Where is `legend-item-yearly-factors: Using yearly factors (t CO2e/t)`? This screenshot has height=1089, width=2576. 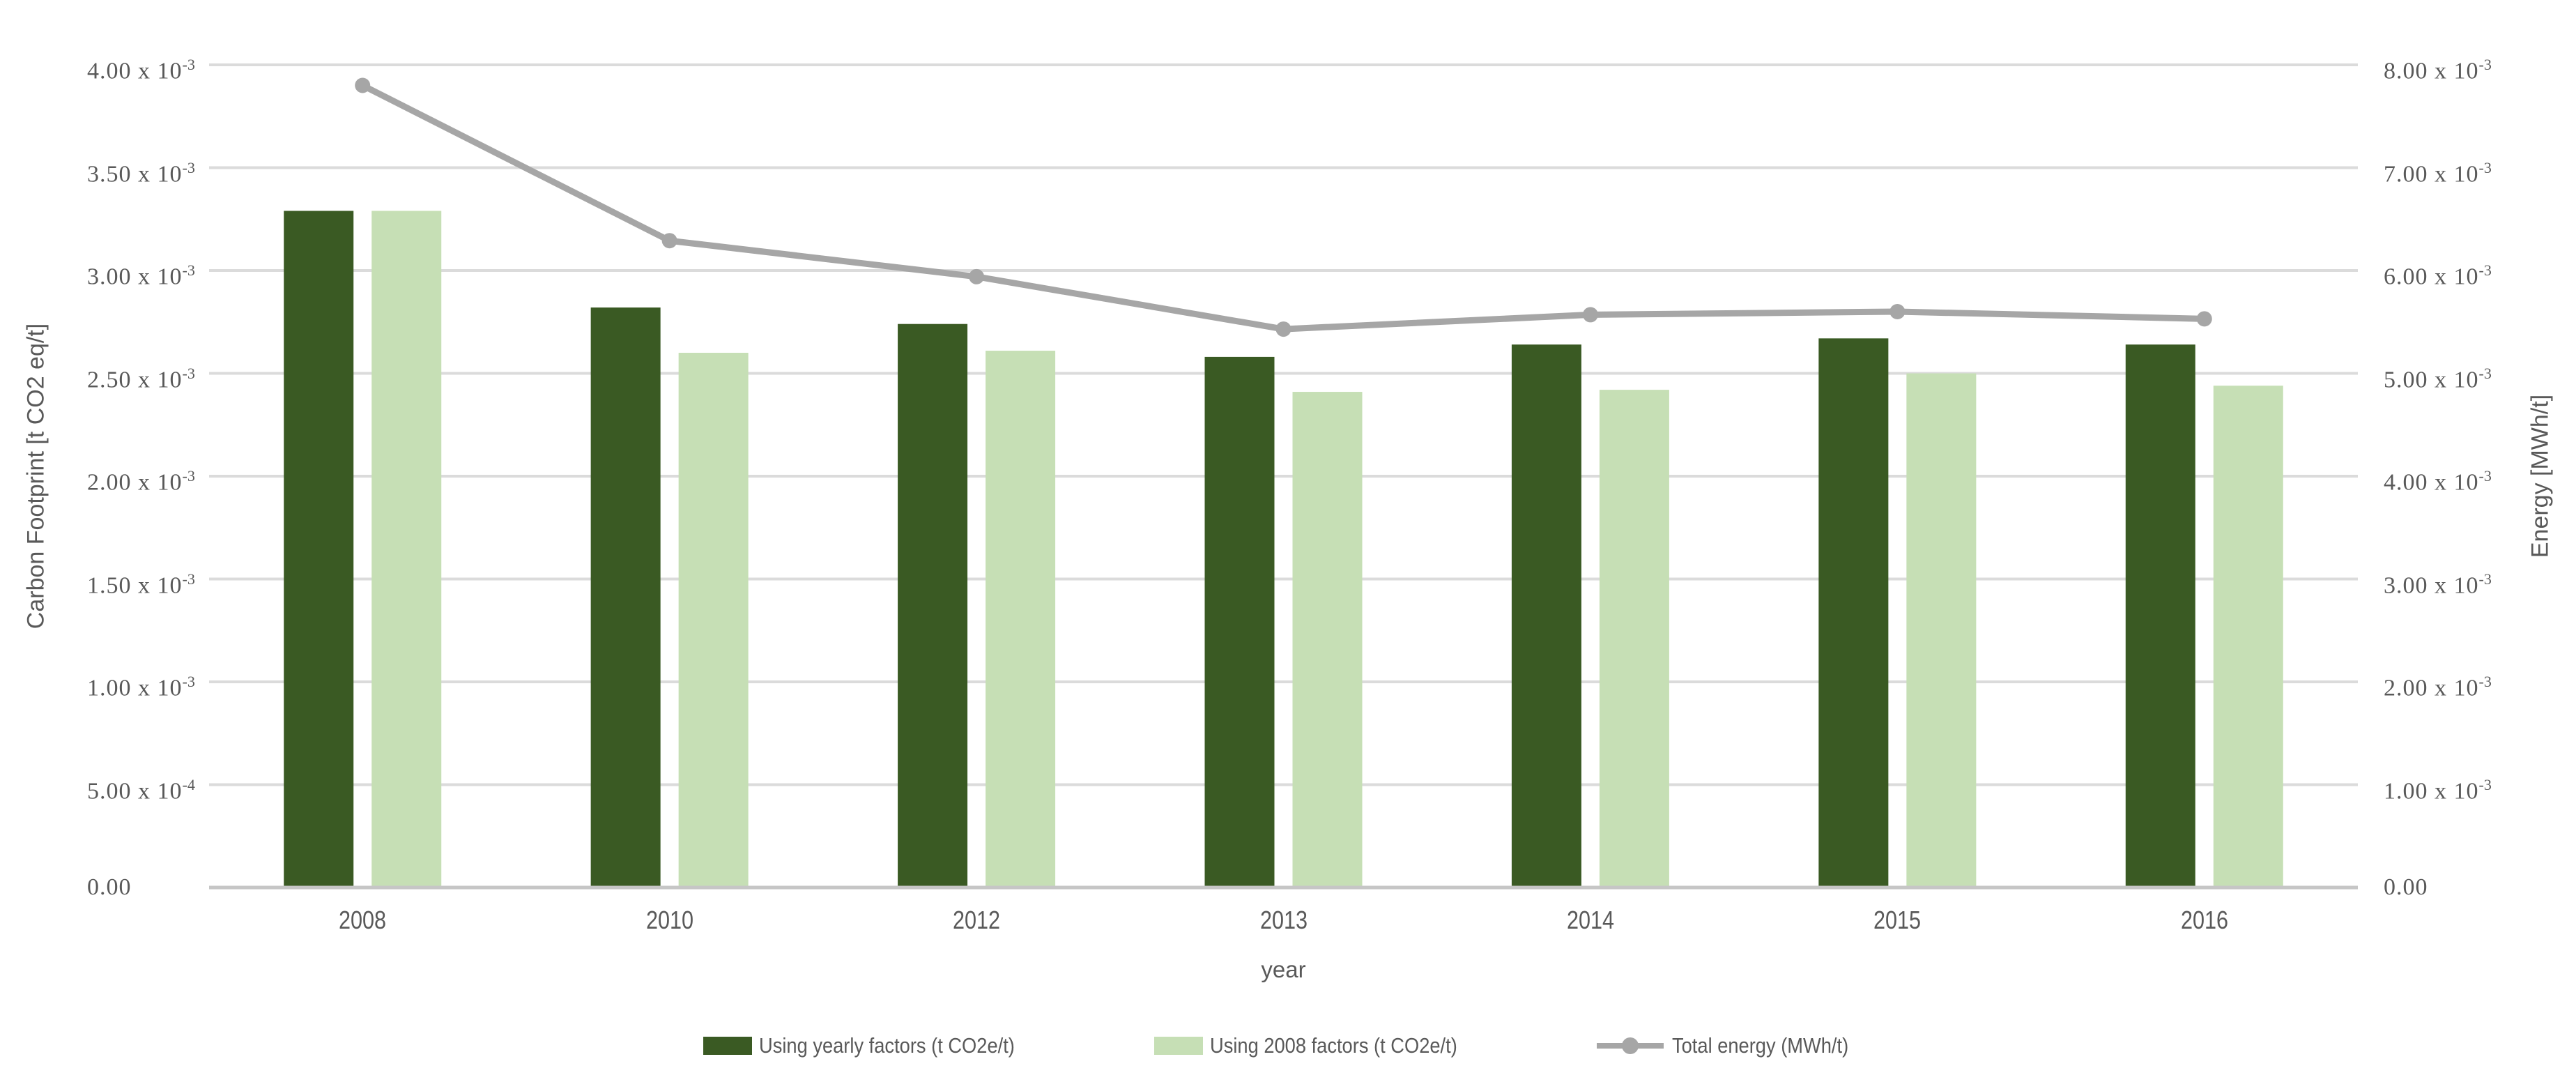 legend-item-yearly-factors: Using yearly factors (t CO2e/t) is located at coordinates (876, 1045).